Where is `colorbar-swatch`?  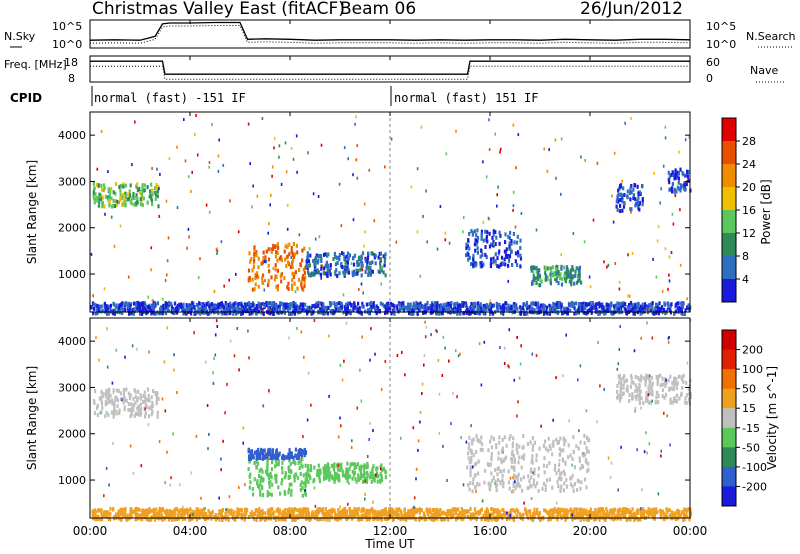
colorbar-swatch is located at coordinates (729, 130).